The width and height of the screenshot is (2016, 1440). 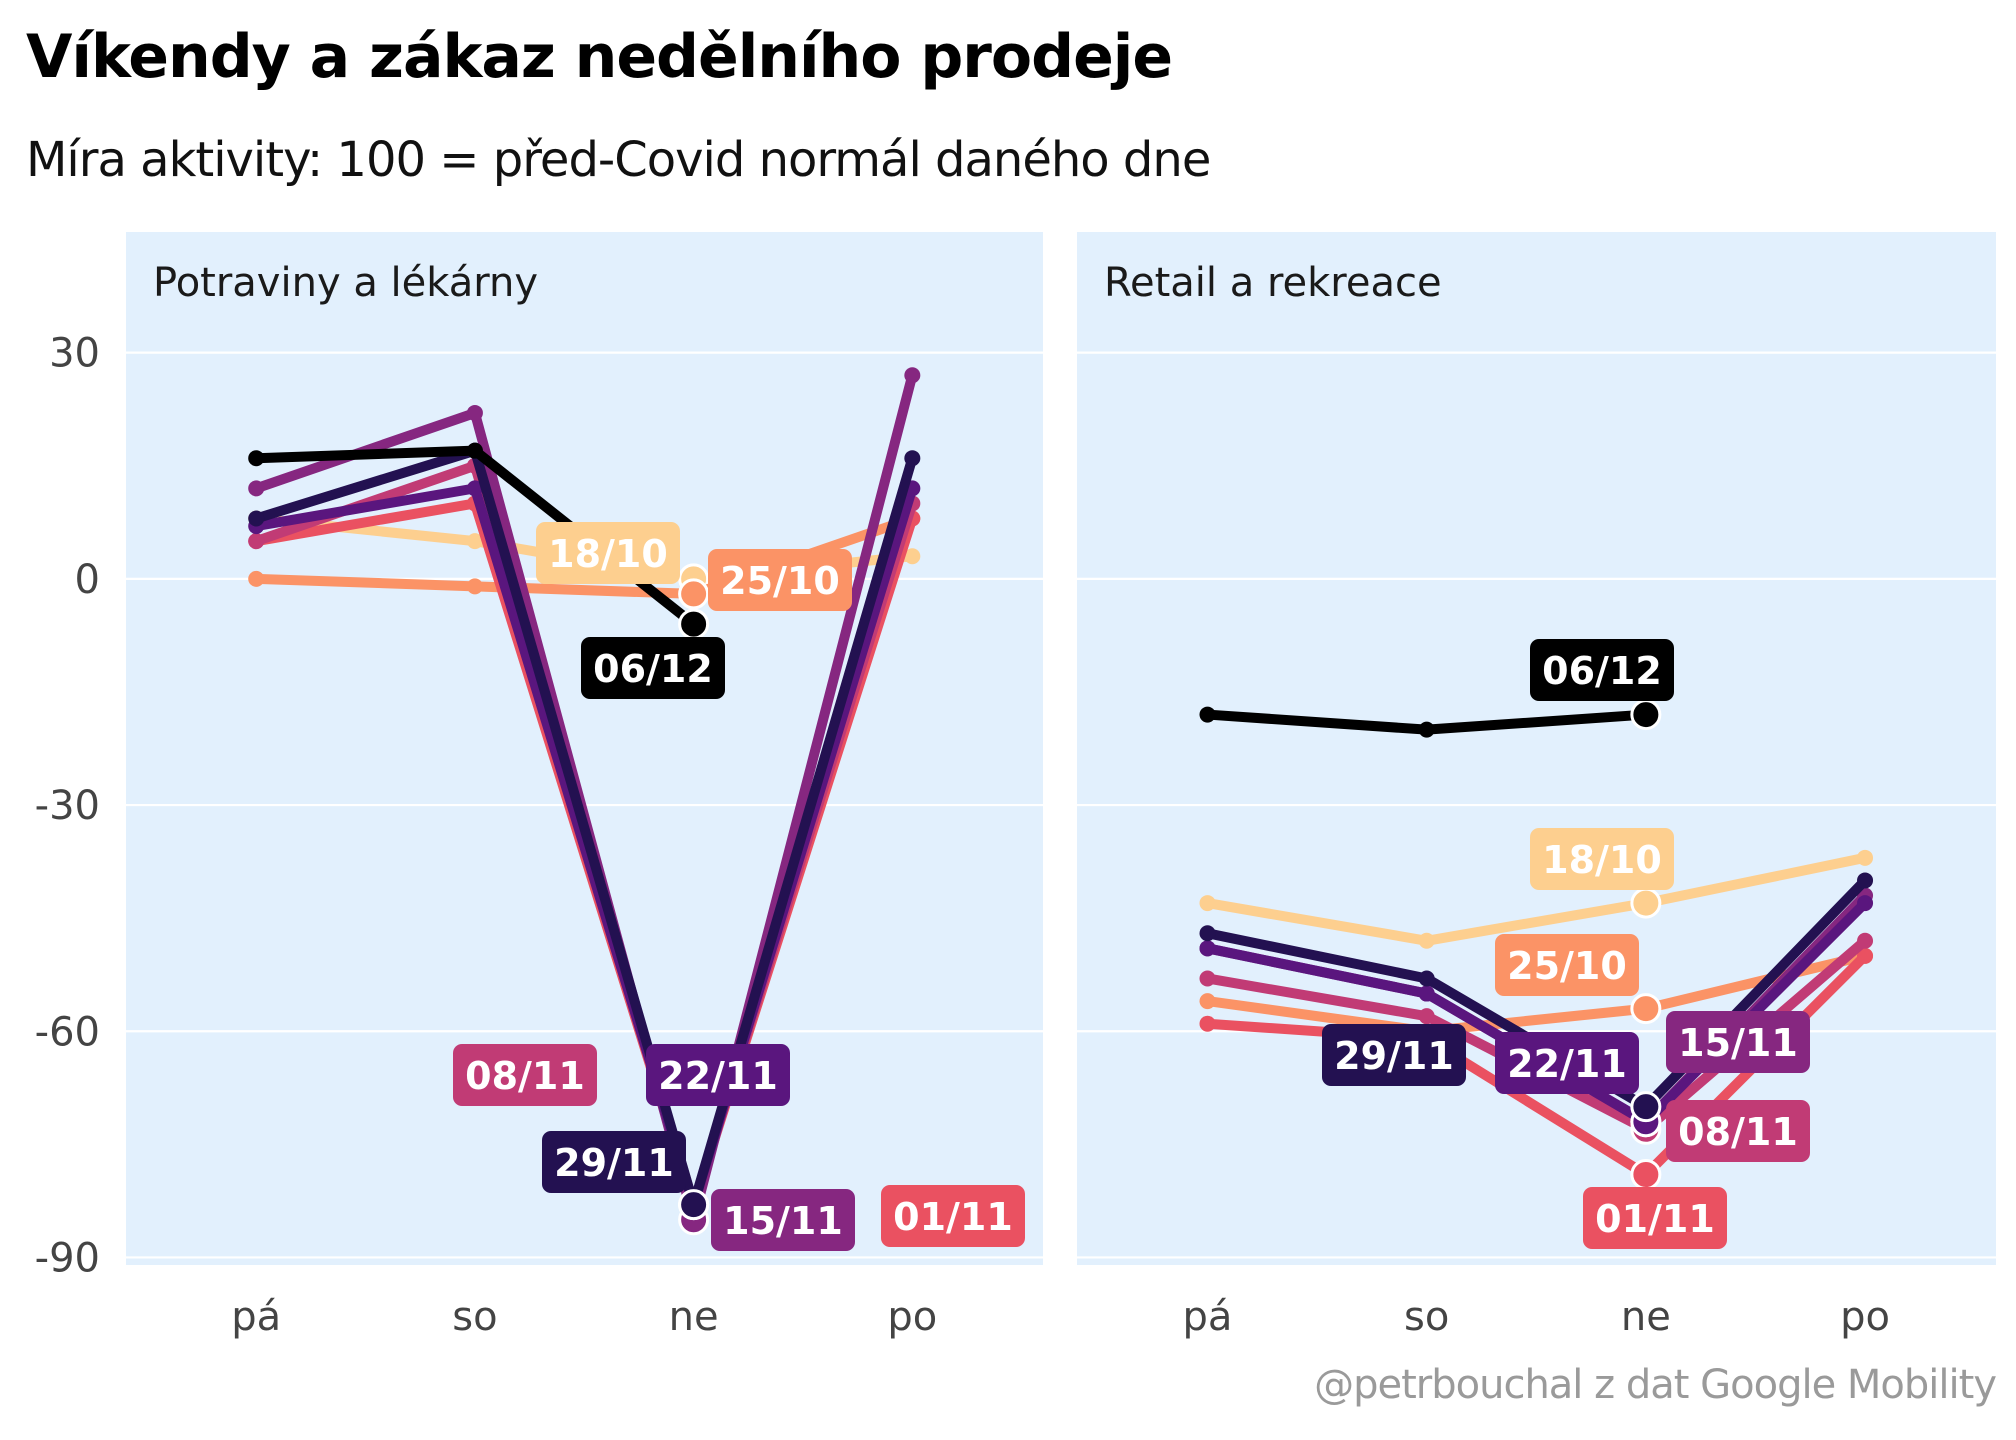 I want to click on y-tick-label: -30, so click(x=67, y=806).